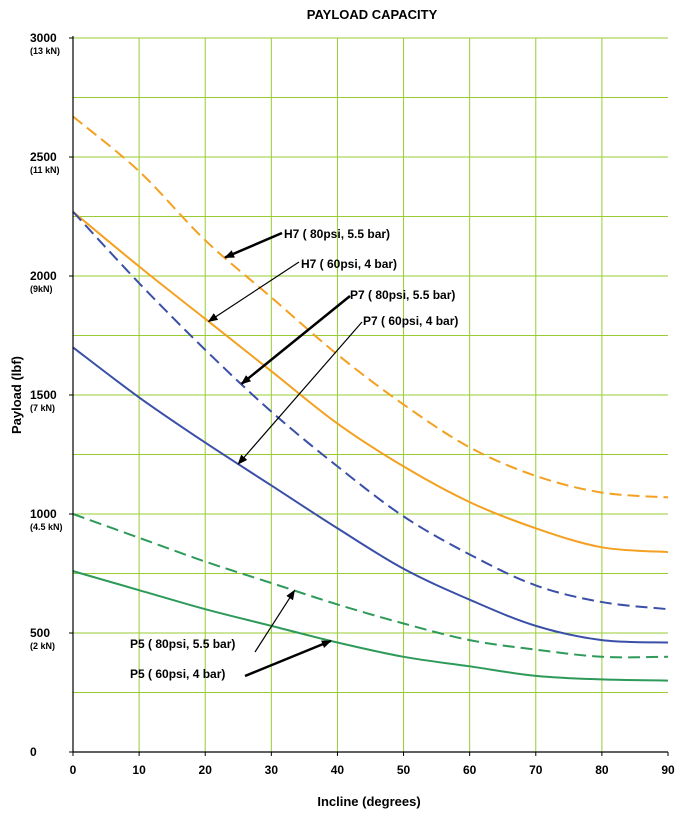  What do you see at coordinates (536, 770) in the screenshot?
I see `x-tick-label: 70` at bounding box center [536, 770].